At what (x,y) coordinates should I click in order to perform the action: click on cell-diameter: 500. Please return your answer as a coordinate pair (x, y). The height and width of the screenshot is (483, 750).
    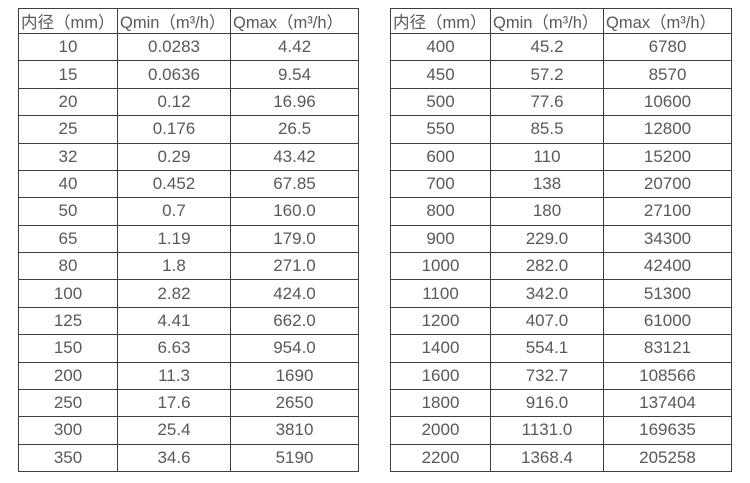
    Looking at the image, I should click on (440, 102).